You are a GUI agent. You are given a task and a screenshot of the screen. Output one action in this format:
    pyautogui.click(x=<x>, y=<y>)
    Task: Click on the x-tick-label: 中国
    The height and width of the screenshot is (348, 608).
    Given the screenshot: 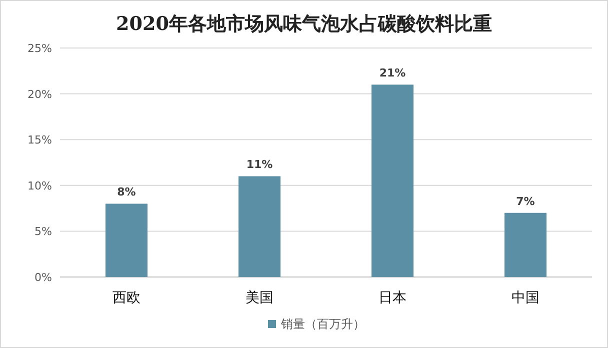 What is the action you would take?
    pyautogui.click(x=526, y=298)
    